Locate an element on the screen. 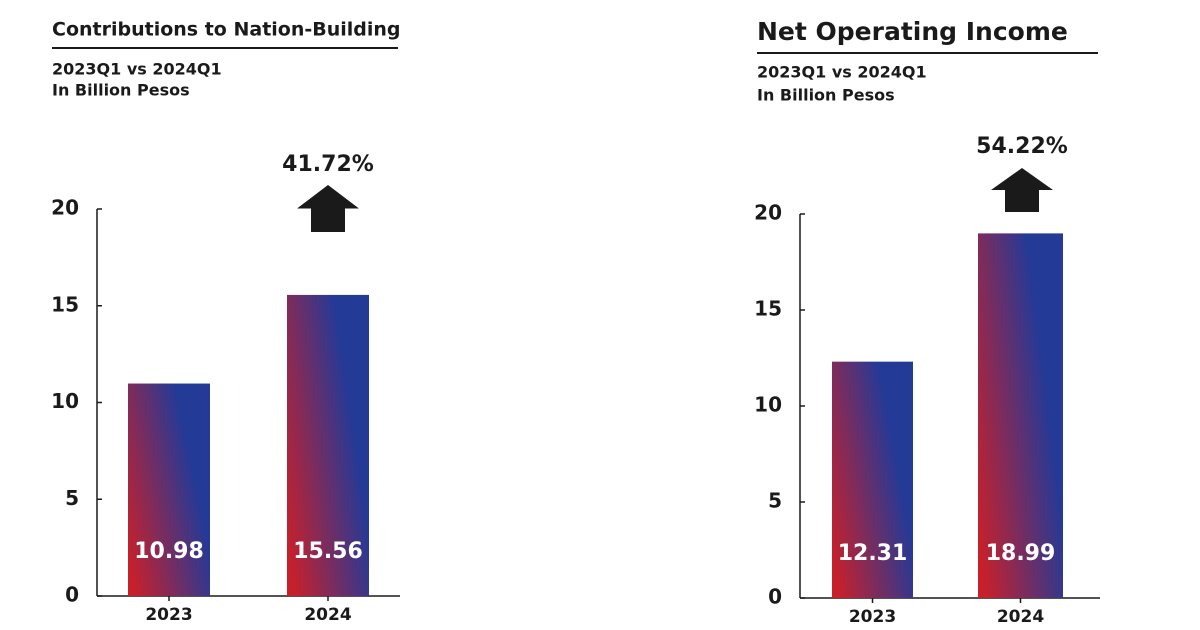  data-label: 10.98 is located at coordinates (169, 551).